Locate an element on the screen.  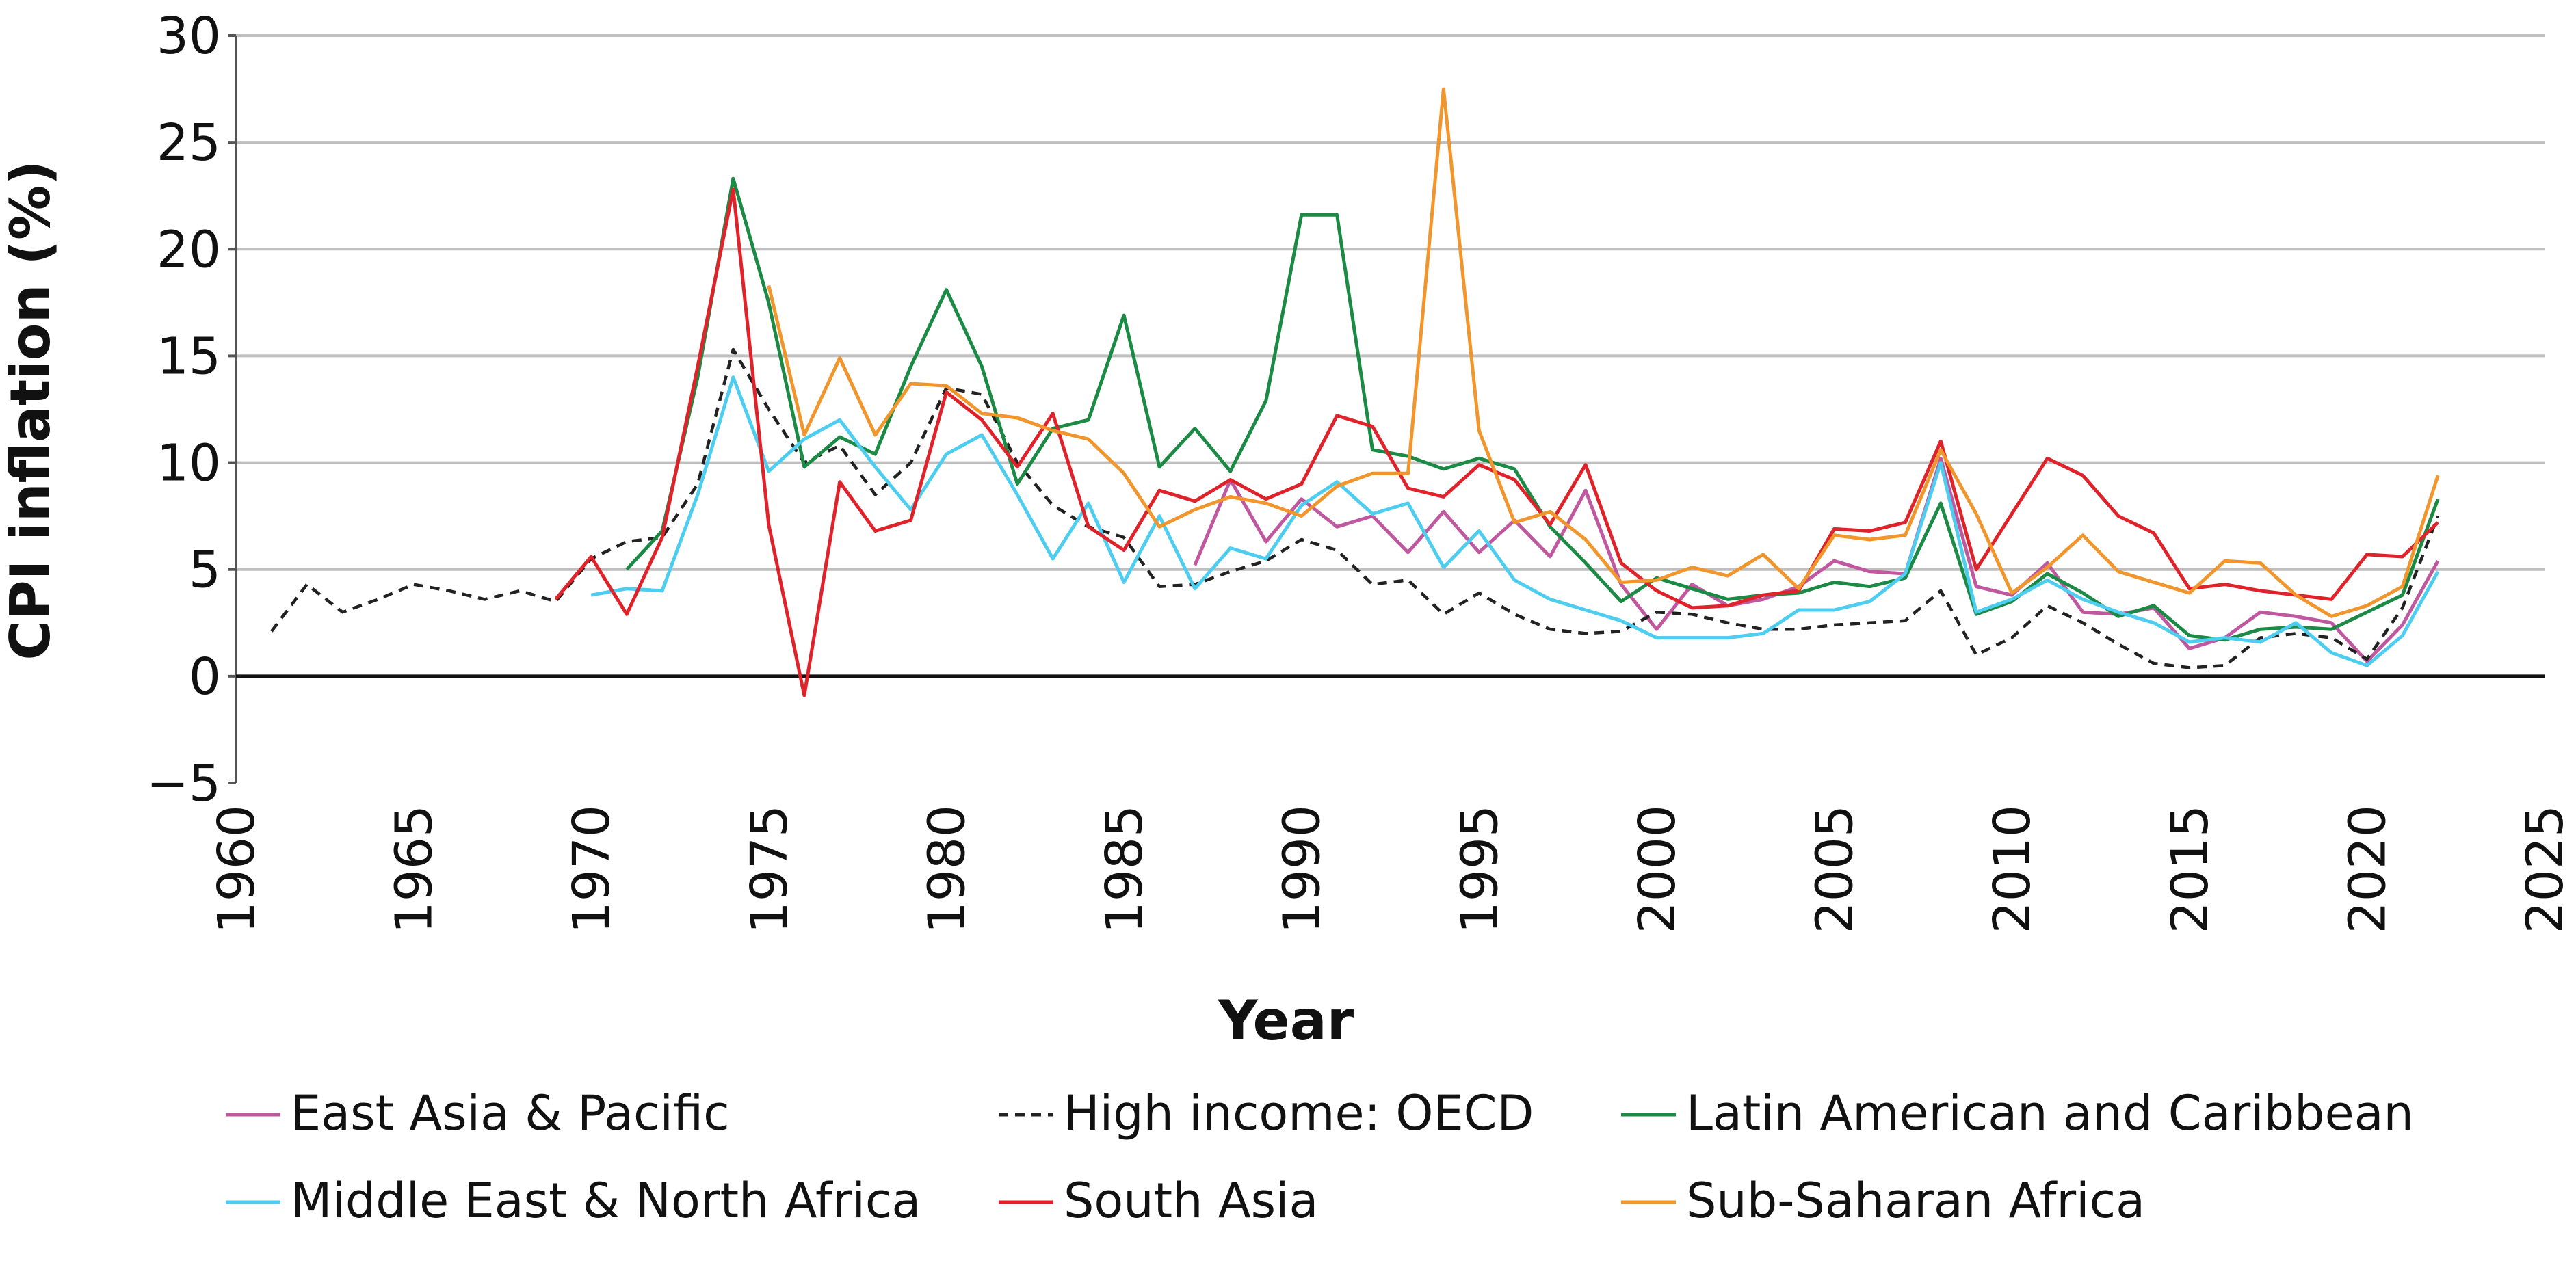
x-tick-label: 1995 is located at coordinates (1479, 869).